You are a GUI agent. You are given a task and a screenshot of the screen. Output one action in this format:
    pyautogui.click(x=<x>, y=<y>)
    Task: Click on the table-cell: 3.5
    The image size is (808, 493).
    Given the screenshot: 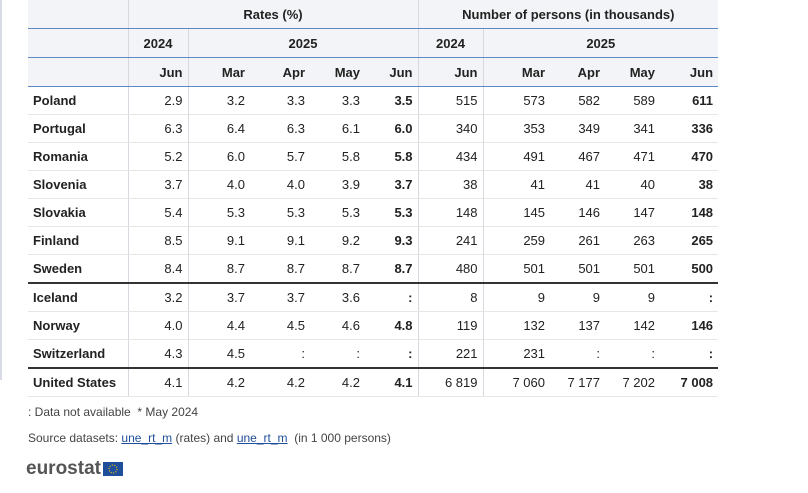 What is the action you would take?
    pyautogui.click(x=392, y=100)
    